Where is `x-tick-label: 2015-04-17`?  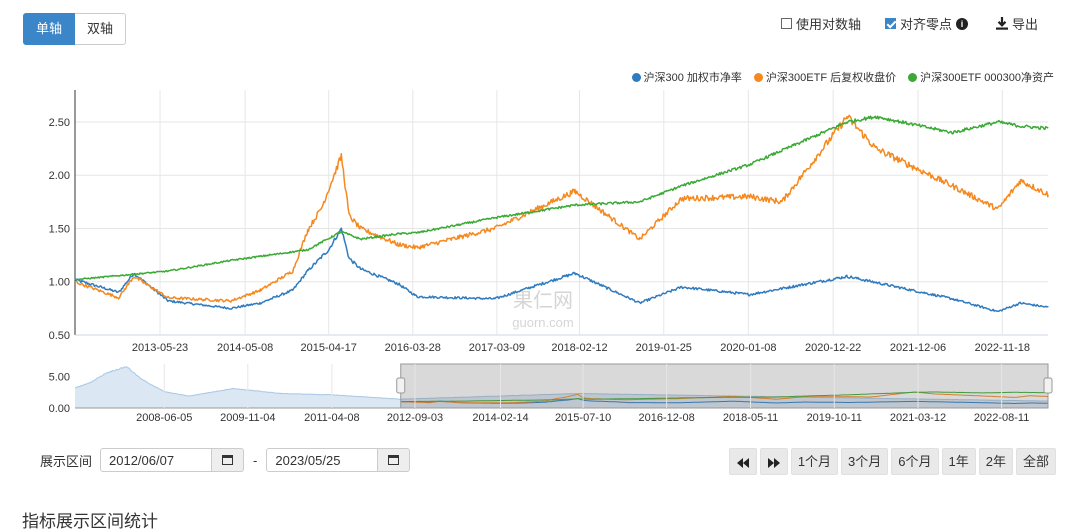
x-tick-label: 2015-04-17 is located at coordinates (329, 348).